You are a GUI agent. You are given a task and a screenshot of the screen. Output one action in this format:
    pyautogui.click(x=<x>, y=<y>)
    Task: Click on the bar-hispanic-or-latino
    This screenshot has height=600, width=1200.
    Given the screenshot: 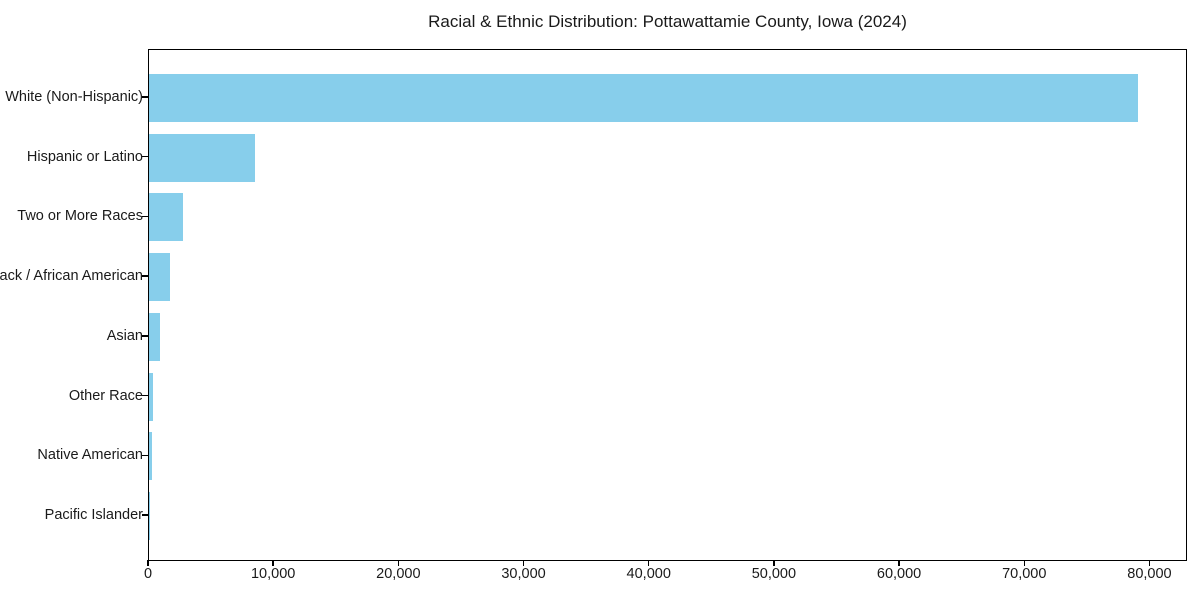 What is the action you would take?
    pyautogui.click(x=202, y=157)
    